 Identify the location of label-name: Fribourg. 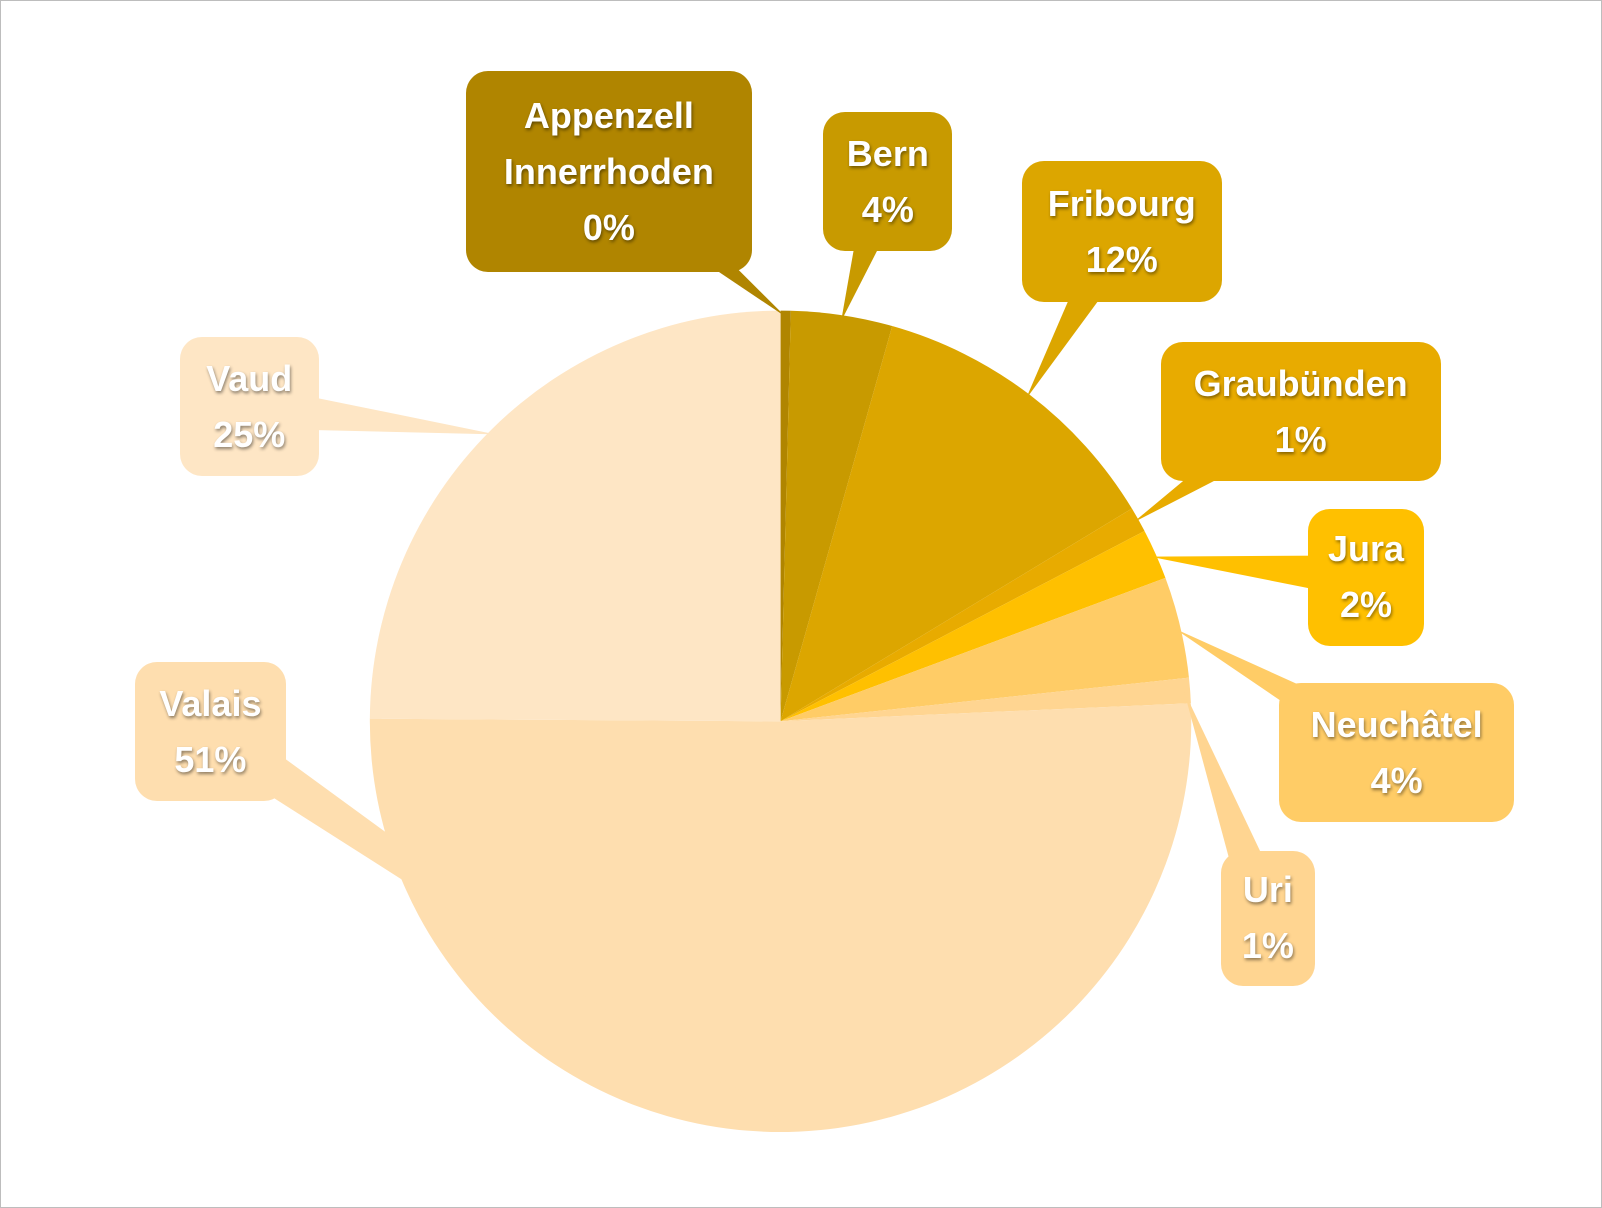
(1121, 203).